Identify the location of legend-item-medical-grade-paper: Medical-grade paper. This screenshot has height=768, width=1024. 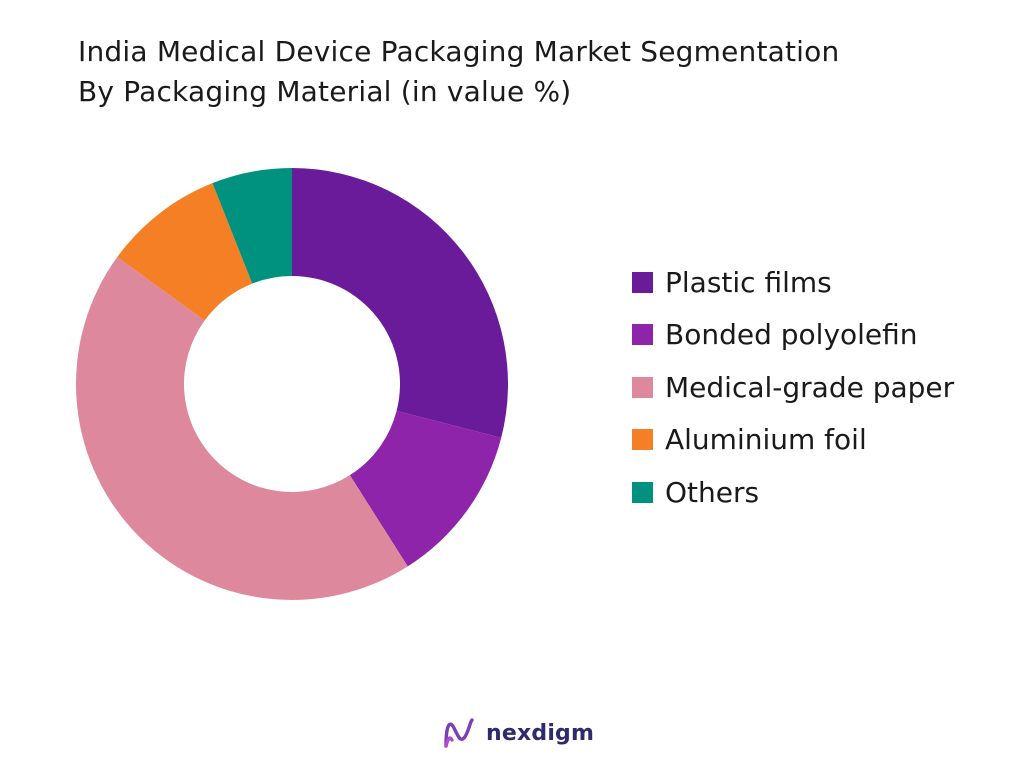
(793, 387).